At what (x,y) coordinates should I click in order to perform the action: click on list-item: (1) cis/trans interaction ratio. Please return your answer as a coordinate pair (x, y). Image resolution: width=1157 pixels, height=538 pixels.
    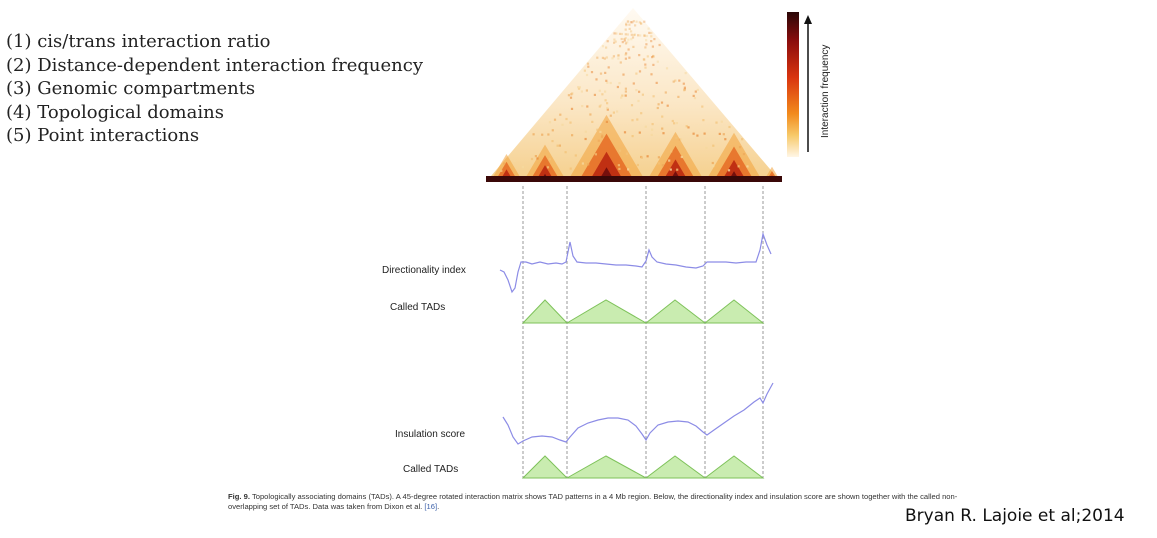
    Looking at the image, I should click on (138, 41).